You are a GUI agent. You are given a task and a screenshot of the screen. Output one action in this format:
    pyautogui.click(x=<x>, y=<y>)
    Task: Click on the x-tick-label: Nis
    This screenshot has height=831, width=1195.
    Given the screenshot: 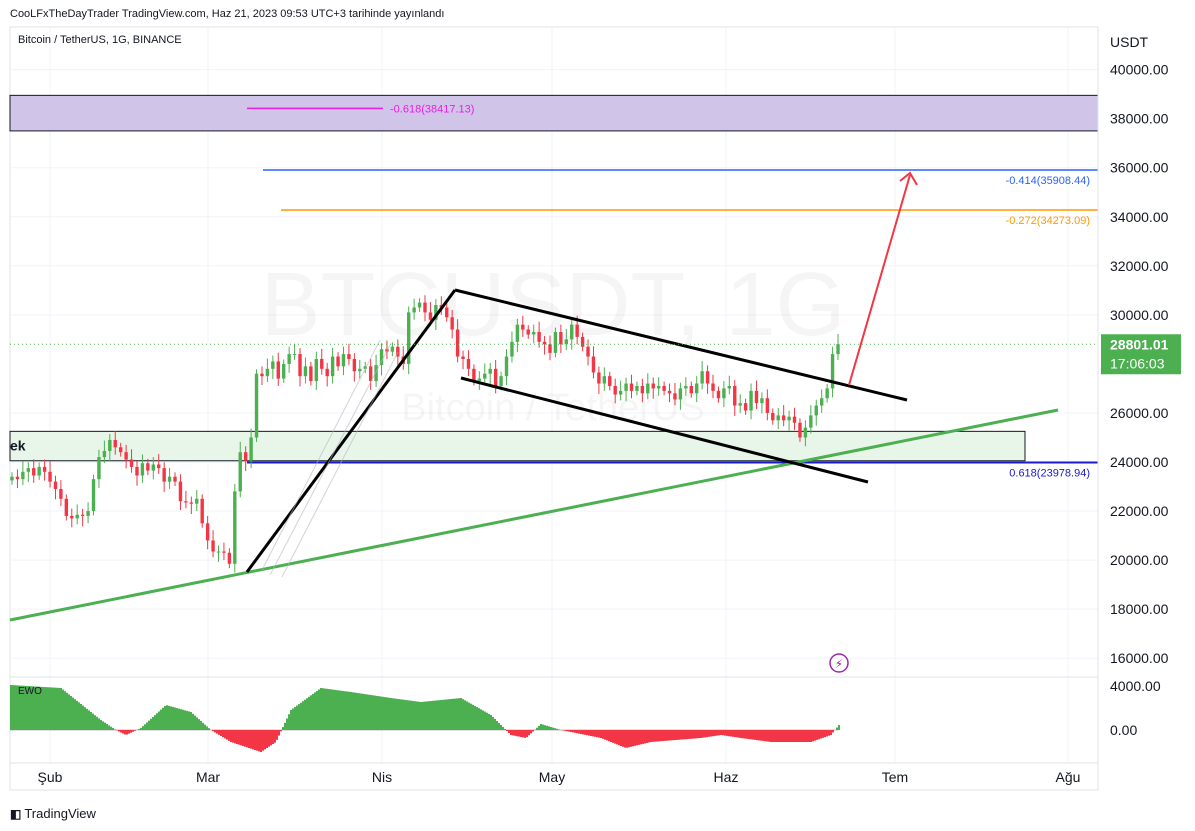 What is the action you would take?
    pyautogui.click(x=382, y=777)
    